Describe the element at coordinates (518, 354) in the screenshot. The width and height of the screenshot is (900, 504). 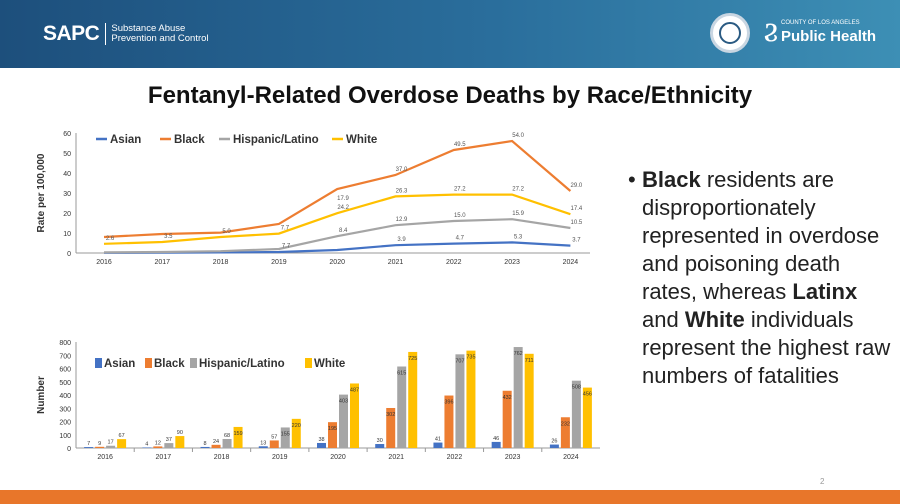
I see `bar-data-label: 762` at that location.